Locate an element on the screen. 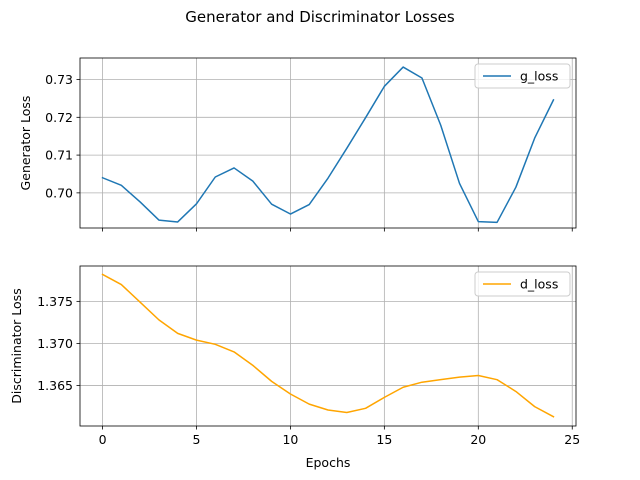  discriminator-y-tick-label: 1.370 is located at coordinates (55, 343).